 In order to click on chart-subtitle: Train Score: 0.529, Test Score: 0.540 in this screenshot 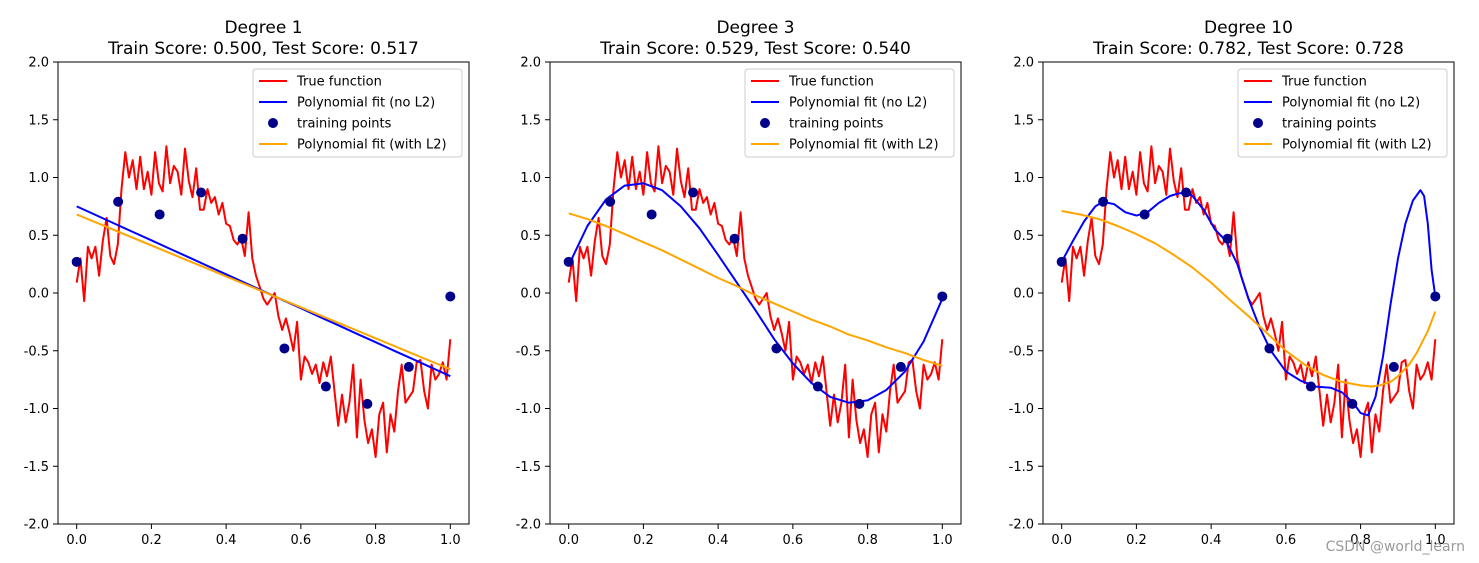, I will do `click(755, 49)`.